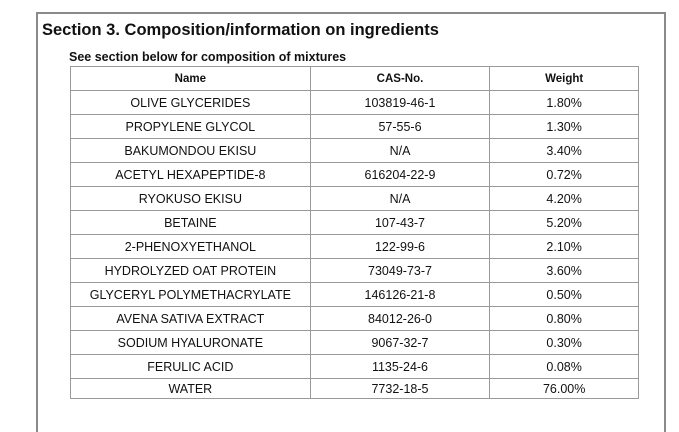 The height and width of the screenshot is (432, 679). I want to click on name-cell: AVENA SATIVA EXTRACT, so click(190, 318).